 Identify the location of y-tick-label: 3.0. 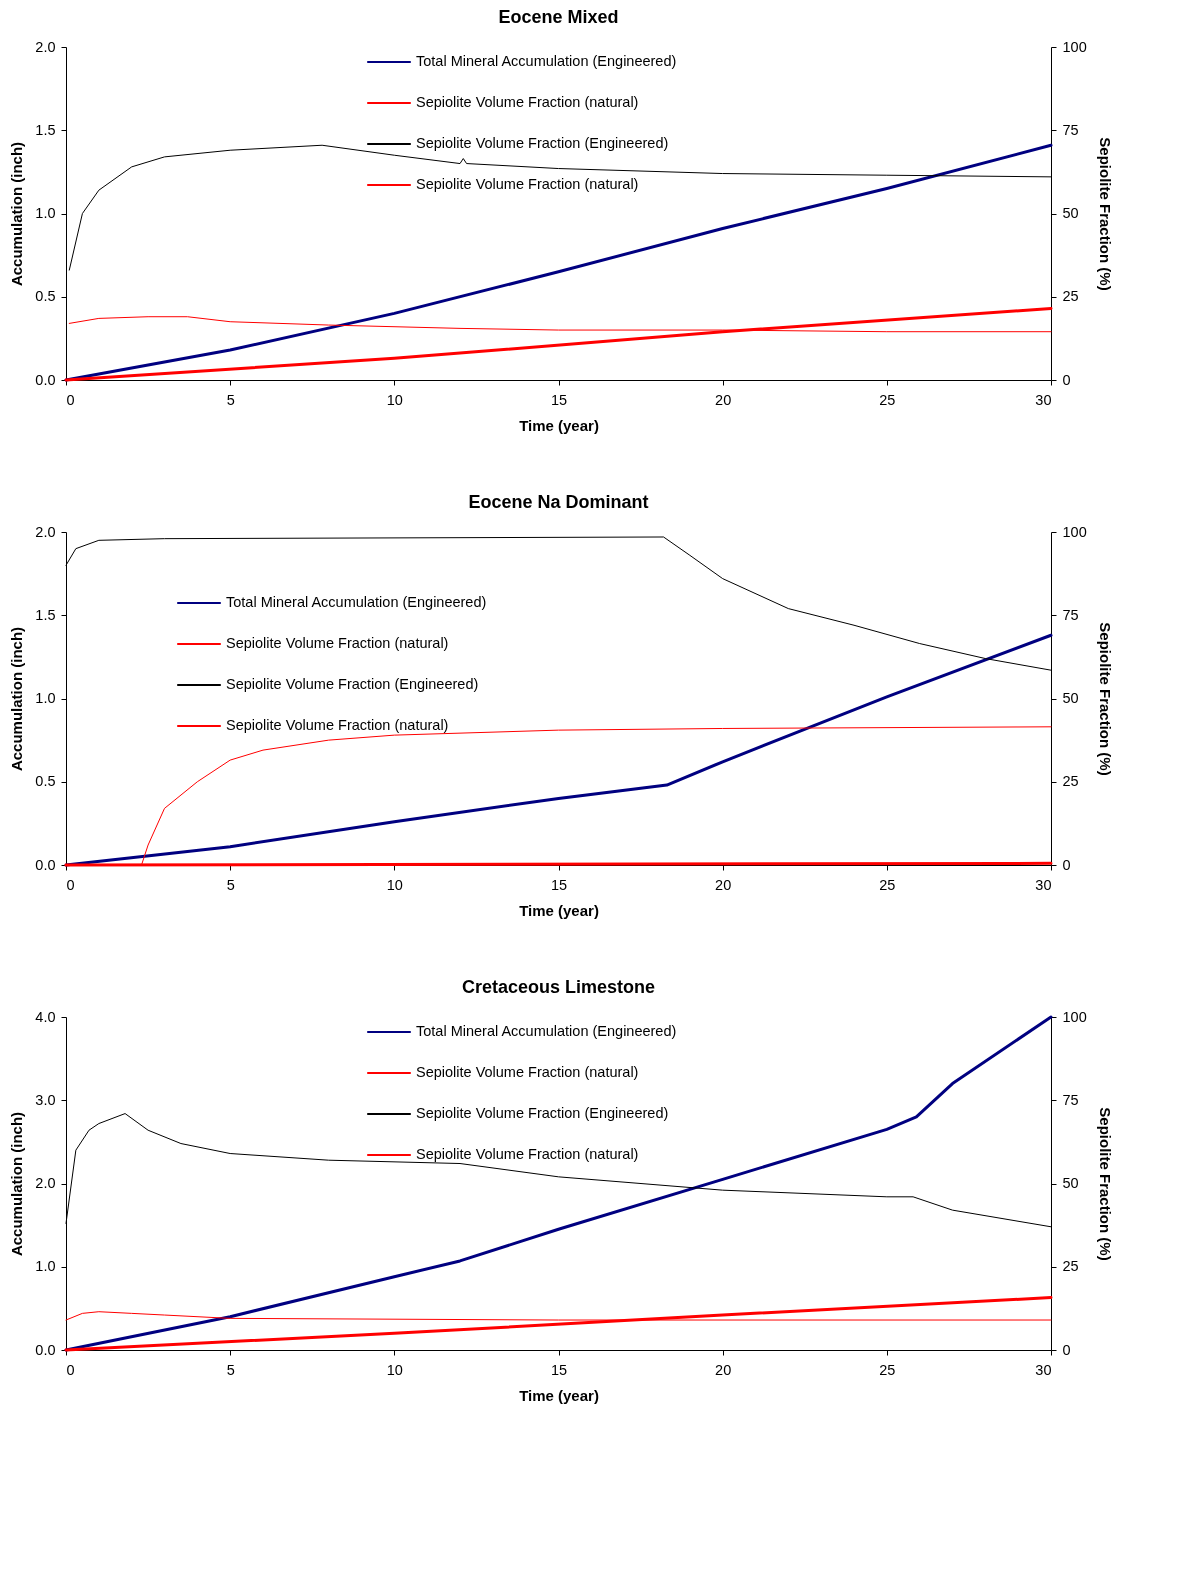
(45, 1099).